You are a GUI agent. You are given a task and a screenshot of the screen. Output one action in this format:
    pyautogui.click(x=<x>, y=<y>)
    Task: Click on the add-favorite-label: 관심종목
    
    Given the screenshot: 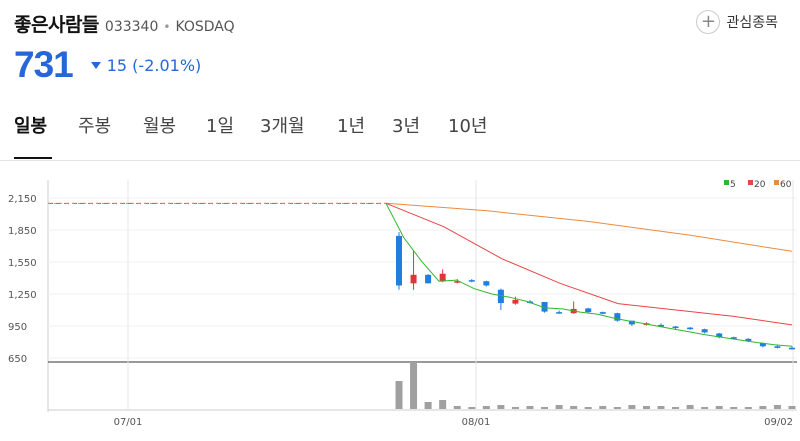 What is the action you would take?
    pyautogui.click(x=752, y=23)
    